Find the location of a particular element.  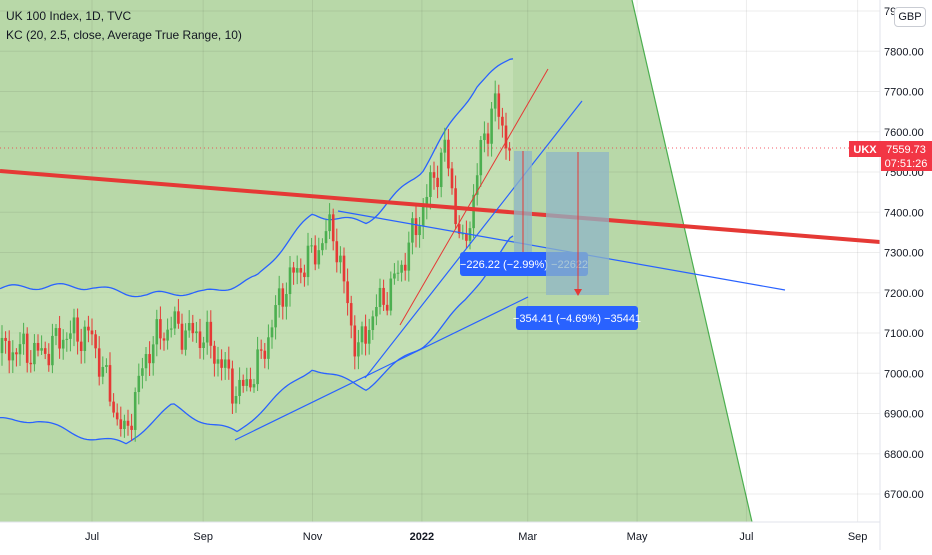

measure-2-label: −354.41 (−4.69%) −35441 is located at coordinates (577, 319).